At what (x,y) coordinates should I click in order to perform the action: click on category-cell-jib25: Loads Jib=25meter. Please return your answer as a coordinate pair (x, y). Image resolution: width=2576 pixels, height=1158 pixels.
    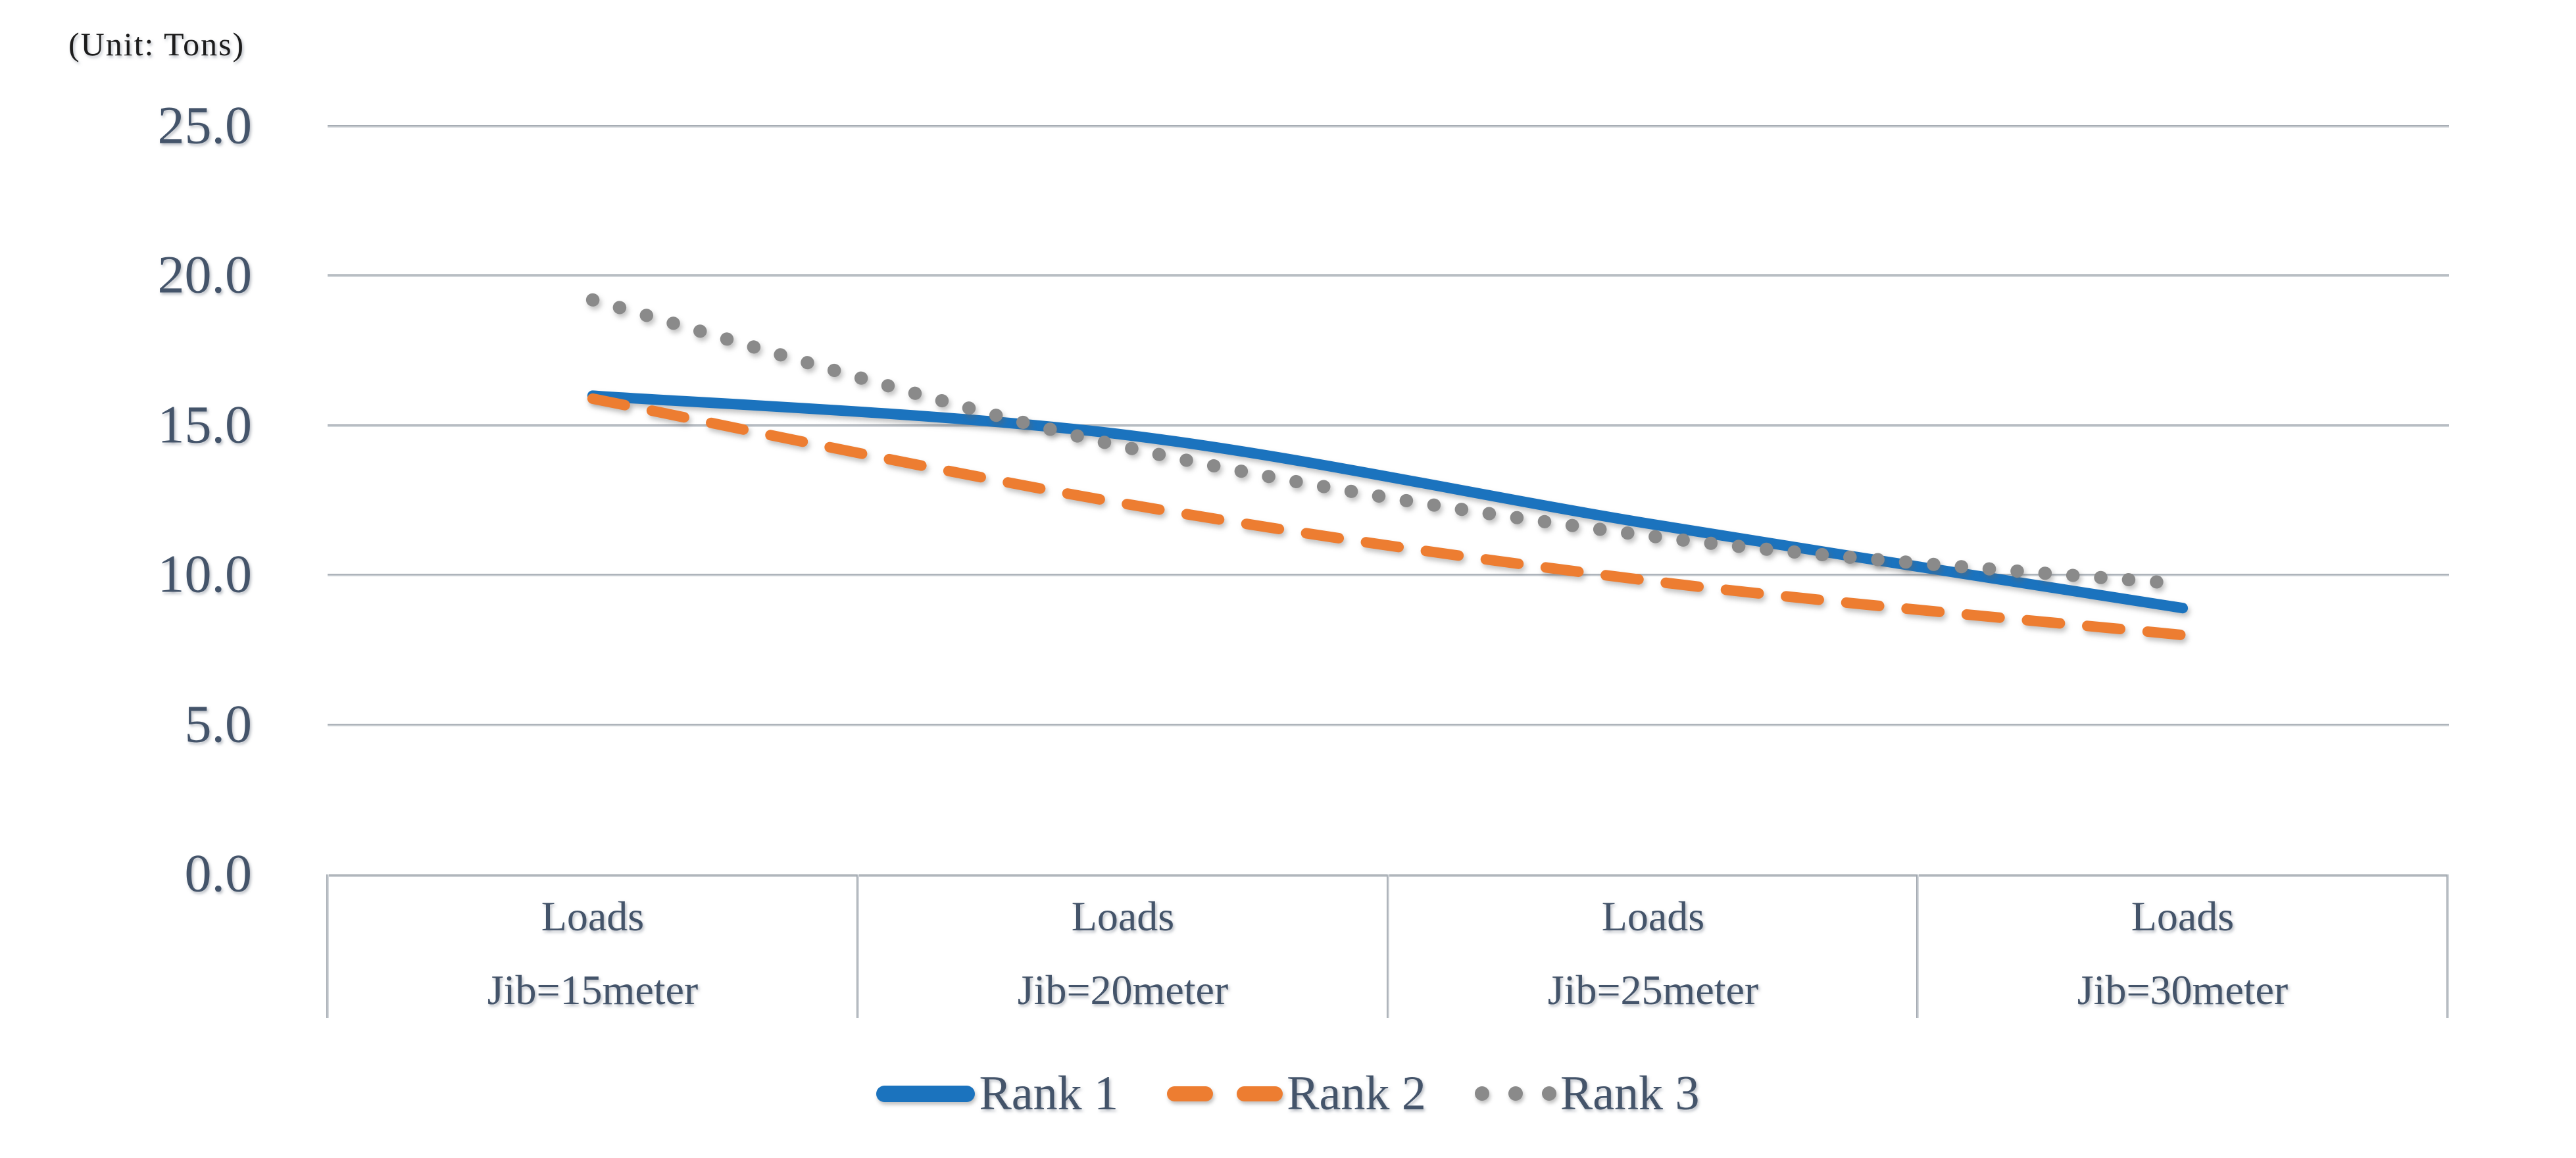
    Looking at the image, I should click on (1653, 947).